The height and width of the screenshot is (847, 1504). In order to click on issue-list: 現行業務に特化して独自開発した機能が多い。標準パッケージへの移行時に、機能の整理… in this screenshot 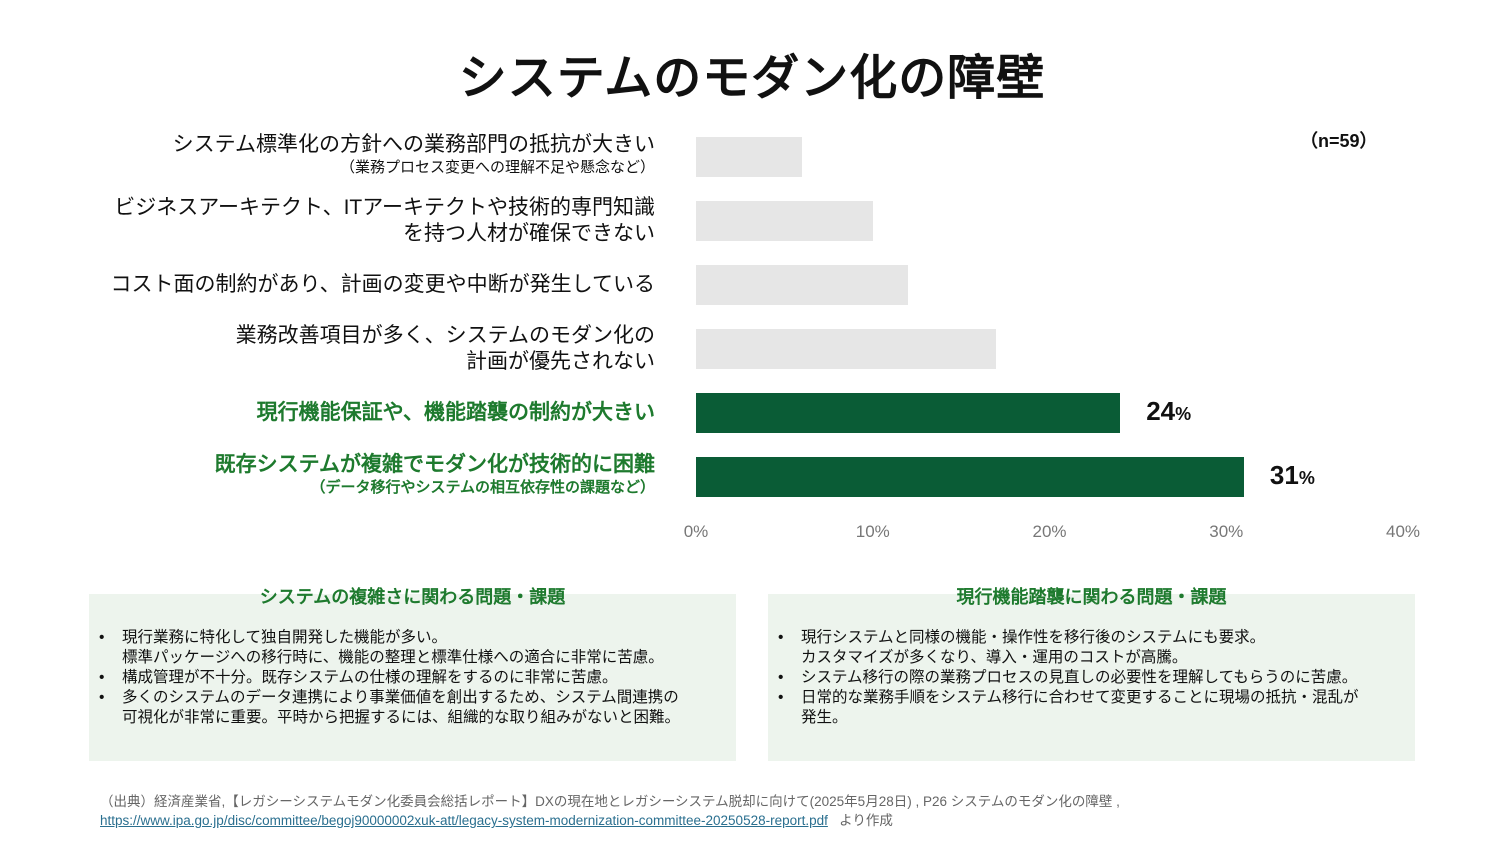, I will do `click(412, 678)`.